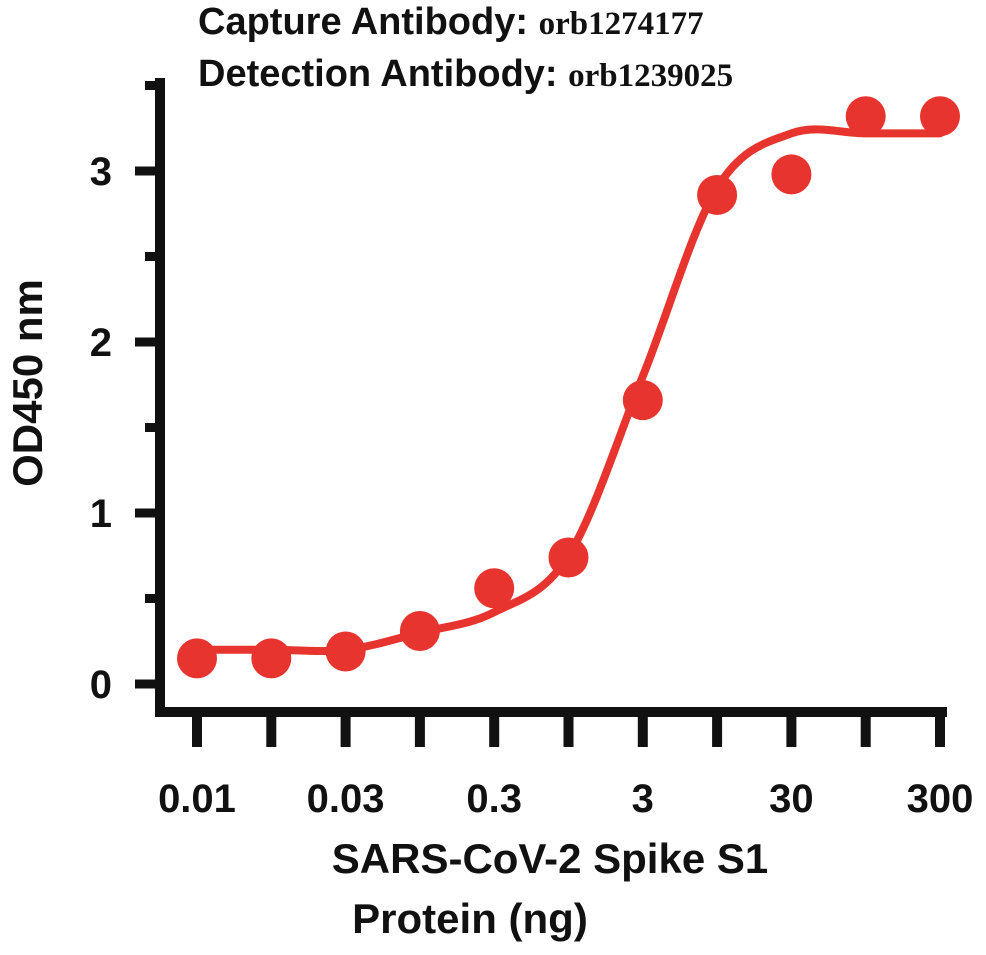  I want to click on x-tick-label: 0.03, so click(346, 799).